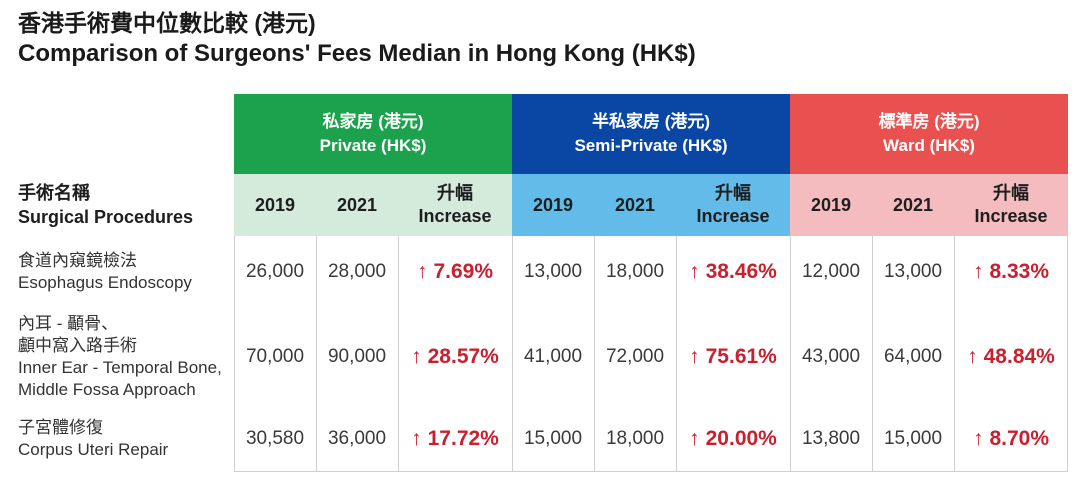 Image resolution: width=1080 pixels, height=484 pixels. I want to click on increase-value: 48.84%, so click(1019, 356).